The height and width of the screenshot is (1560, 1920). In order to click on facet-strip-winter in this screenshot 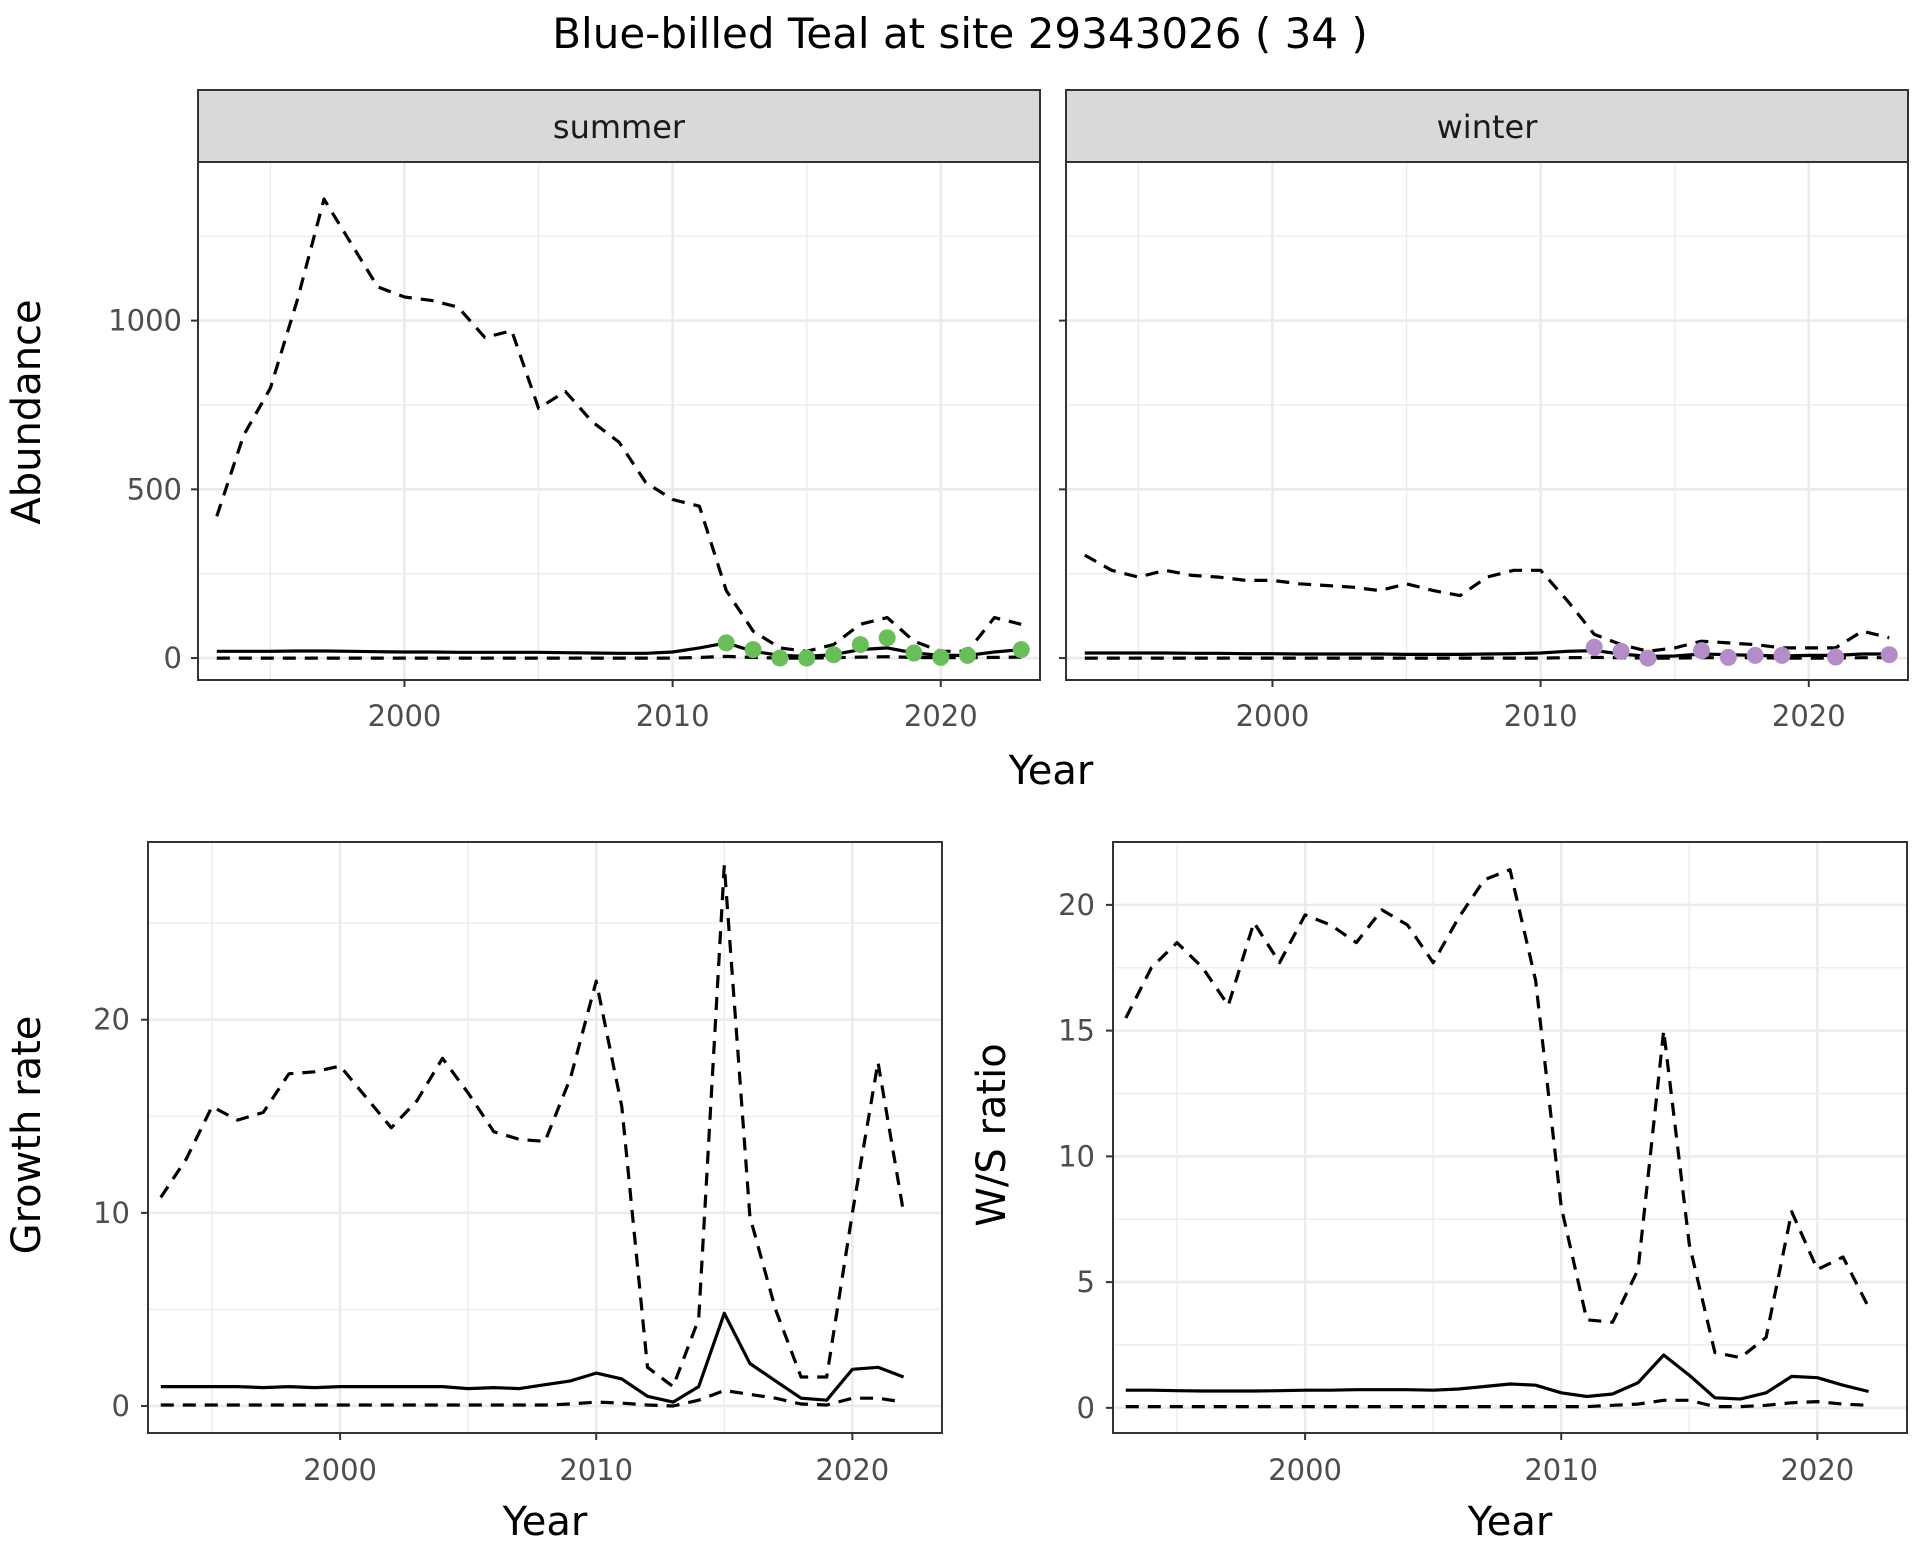, I will do `click(1487, 126)`.